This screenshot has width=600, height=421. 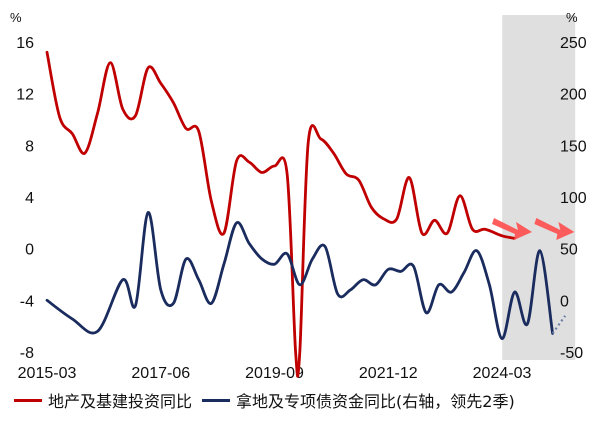 I want to click on right-tick-label: 50, so click(x=569, y=250).